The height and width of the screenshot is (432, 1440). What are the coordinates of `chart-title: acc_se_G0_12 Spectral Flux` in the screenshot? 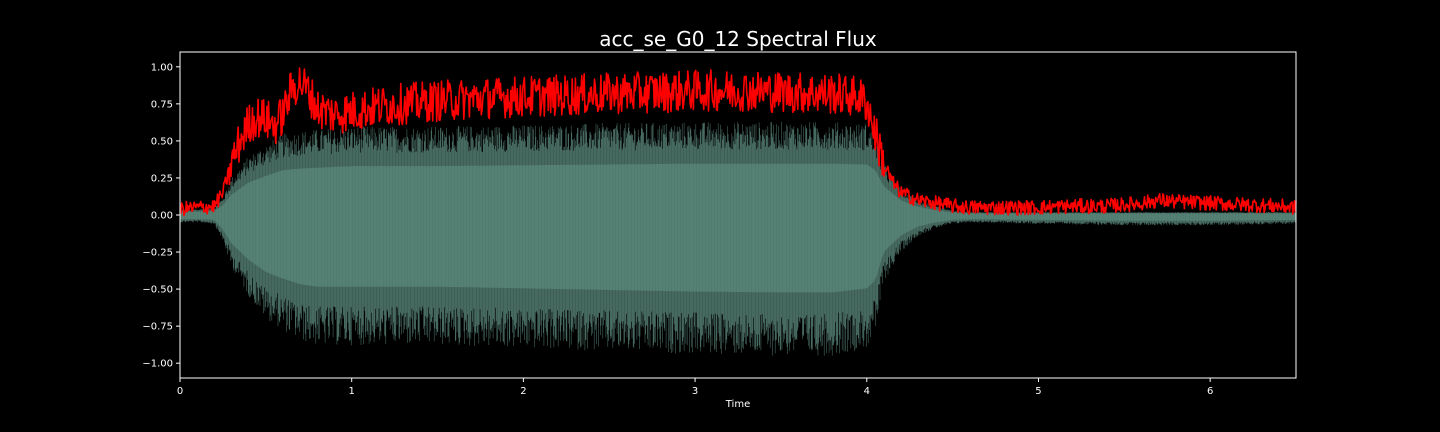 It's located at (738, 39).